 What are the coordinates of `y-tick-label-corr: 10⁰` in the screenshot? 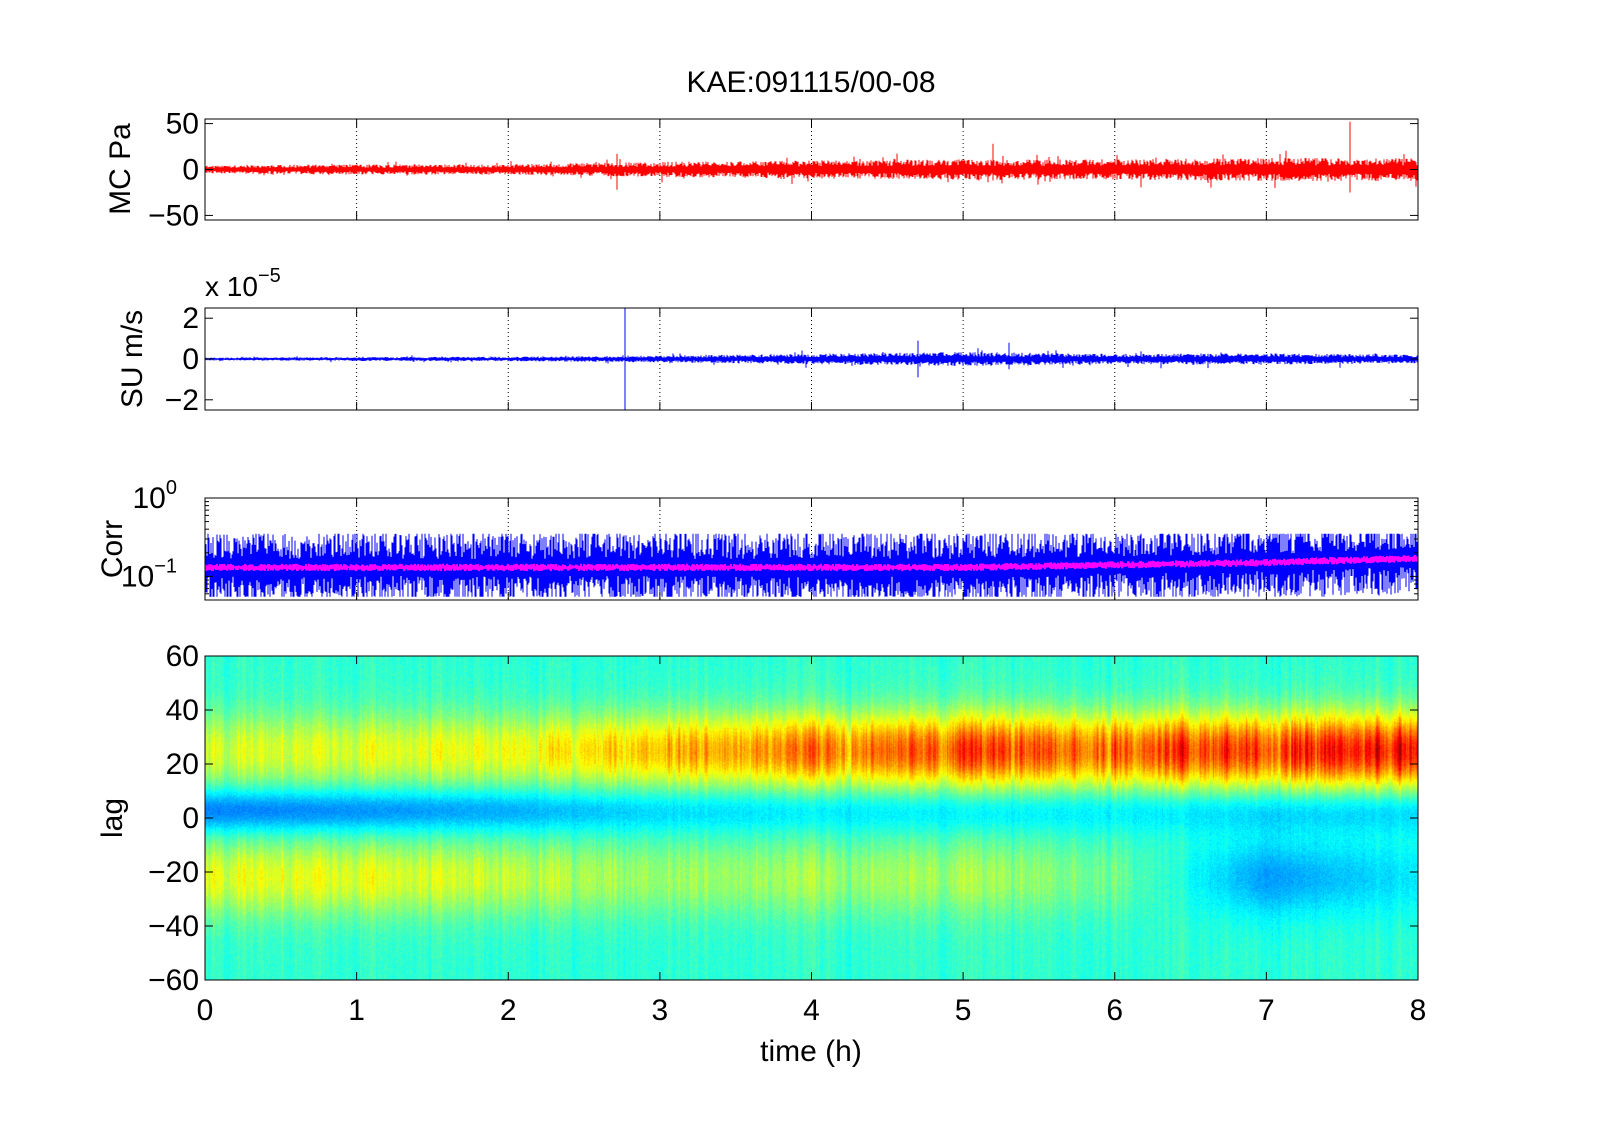 It's located at (155, 496).